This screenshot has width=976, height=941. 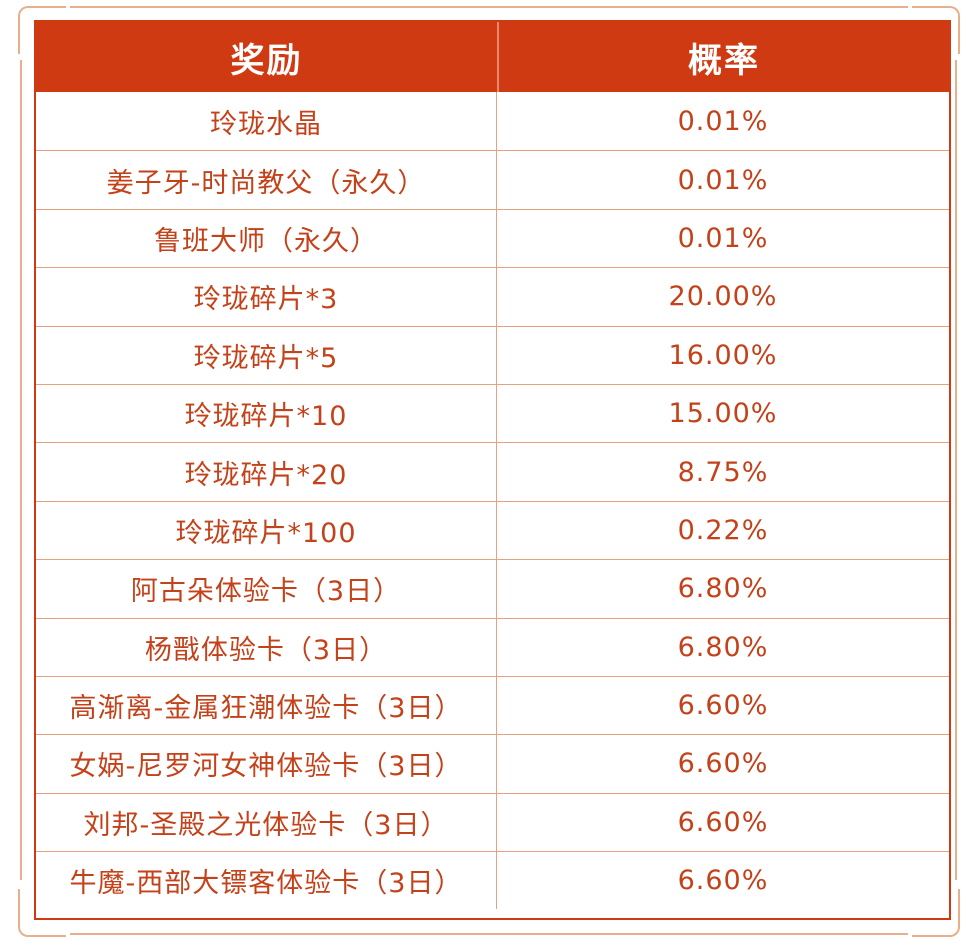 What do you see at coordinates (498, 57) in the screenshot?
I see `header-divider` at bounding box center [498, 57].